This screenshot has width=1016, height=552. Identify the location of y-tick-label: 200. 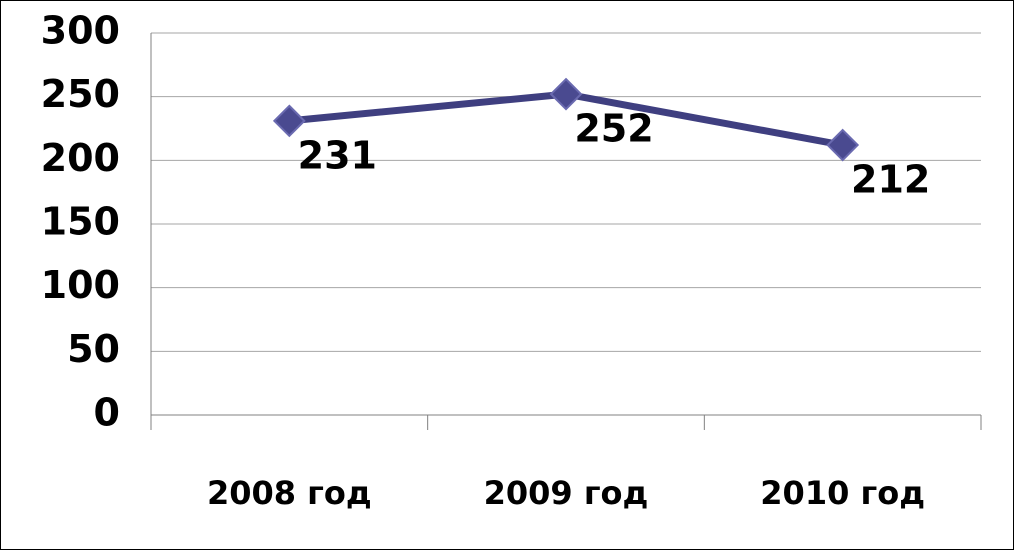
(80, 158).